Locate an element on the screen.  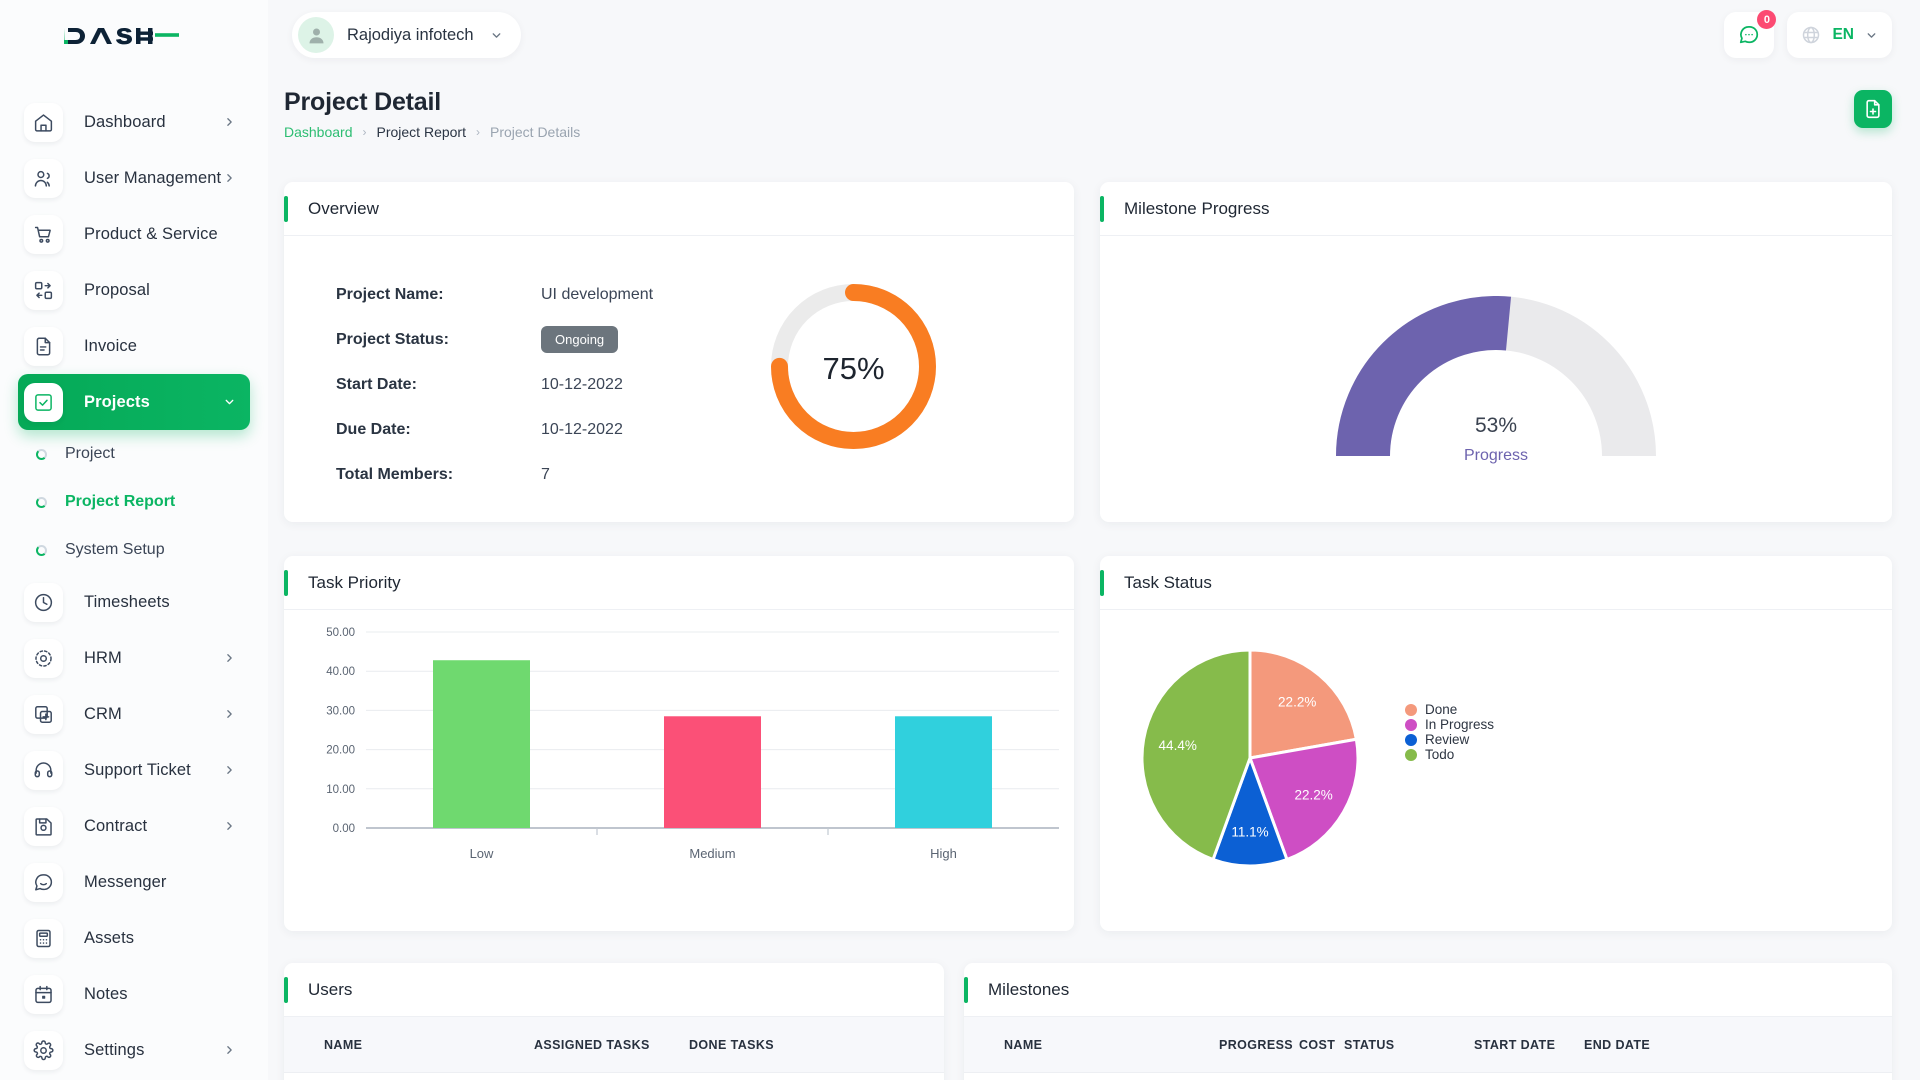
file-plus-icon is located at coordinates (1873, 109).